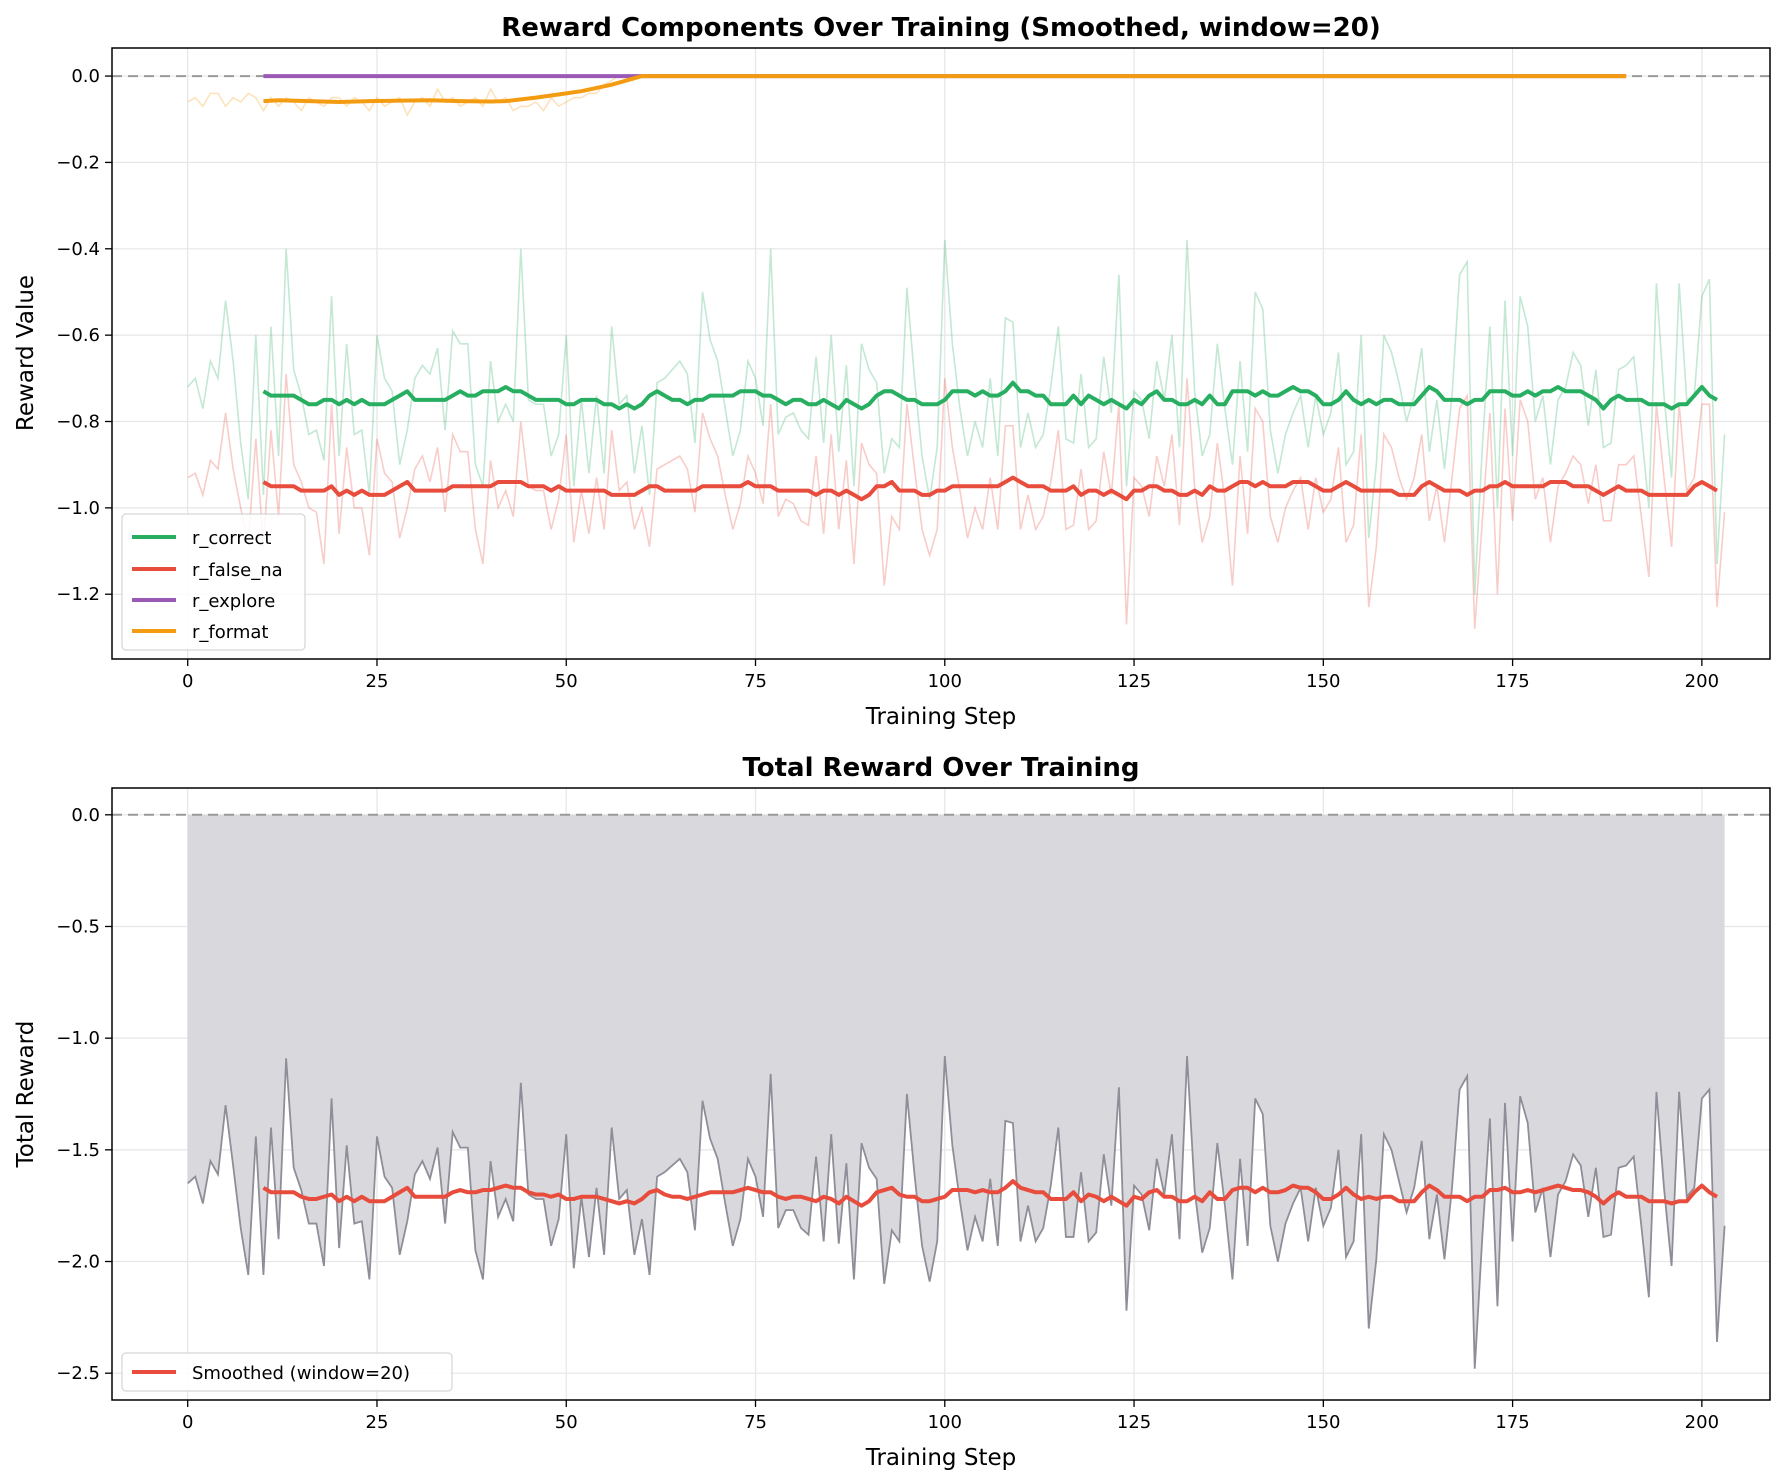 Image resolution: width=1784 pixels, height=1482 pixels. What do you see at coordinates (78, 422) in the screenshot?
I see `y-tick-label: −0.8` at bounding box center [78, 422].